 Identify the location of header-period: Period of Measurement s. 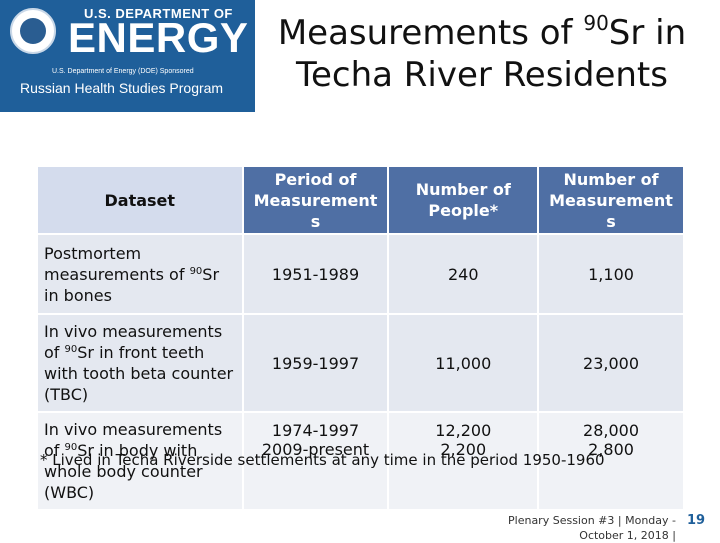
(315, 200).